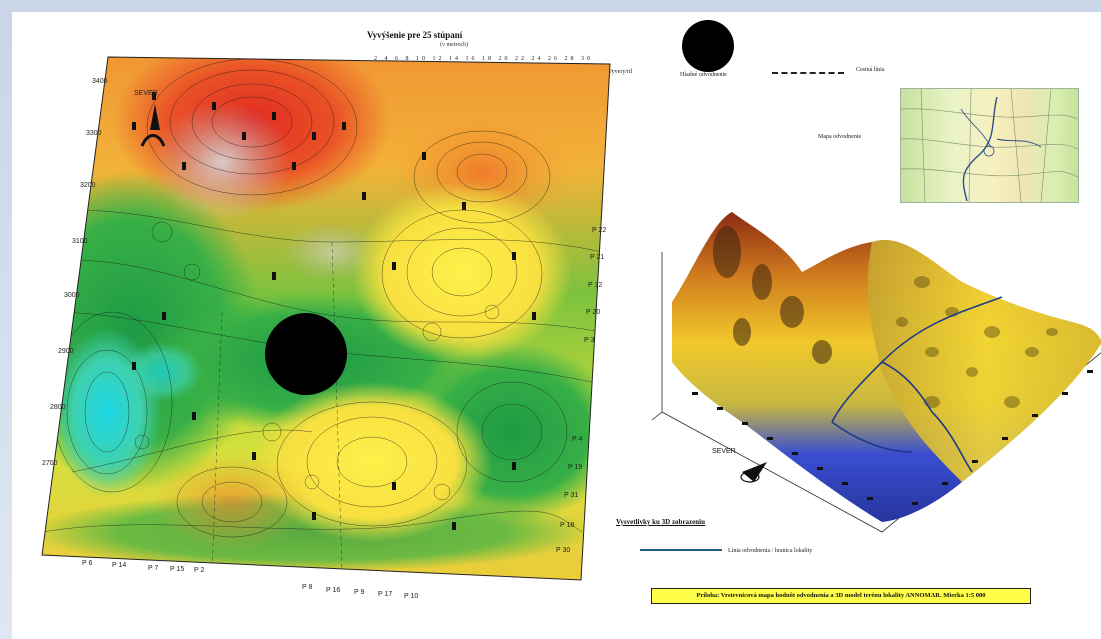 This screenshot has height=639, width=1101. Describe the element at coordinates (415, 35) in the screenshot. I see `legend-title: Vyvýšenie pre 25 stúpaní` at that location.